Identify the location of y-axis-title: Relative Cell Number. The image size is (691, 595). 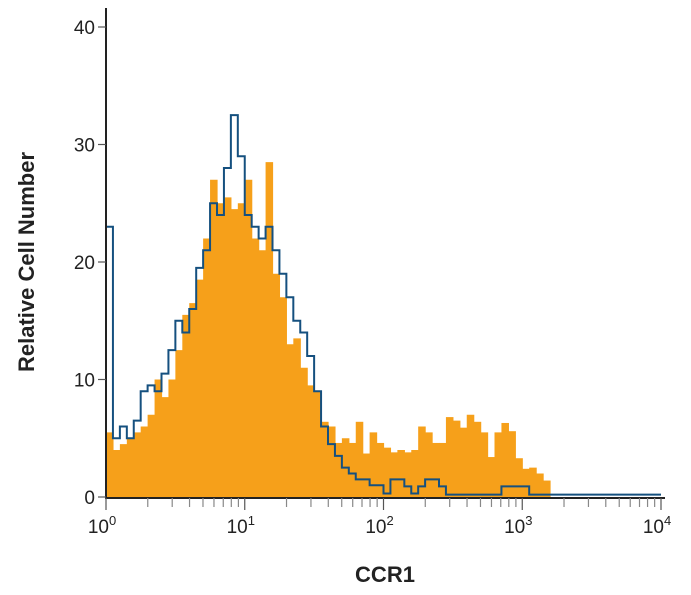
(26, 262).